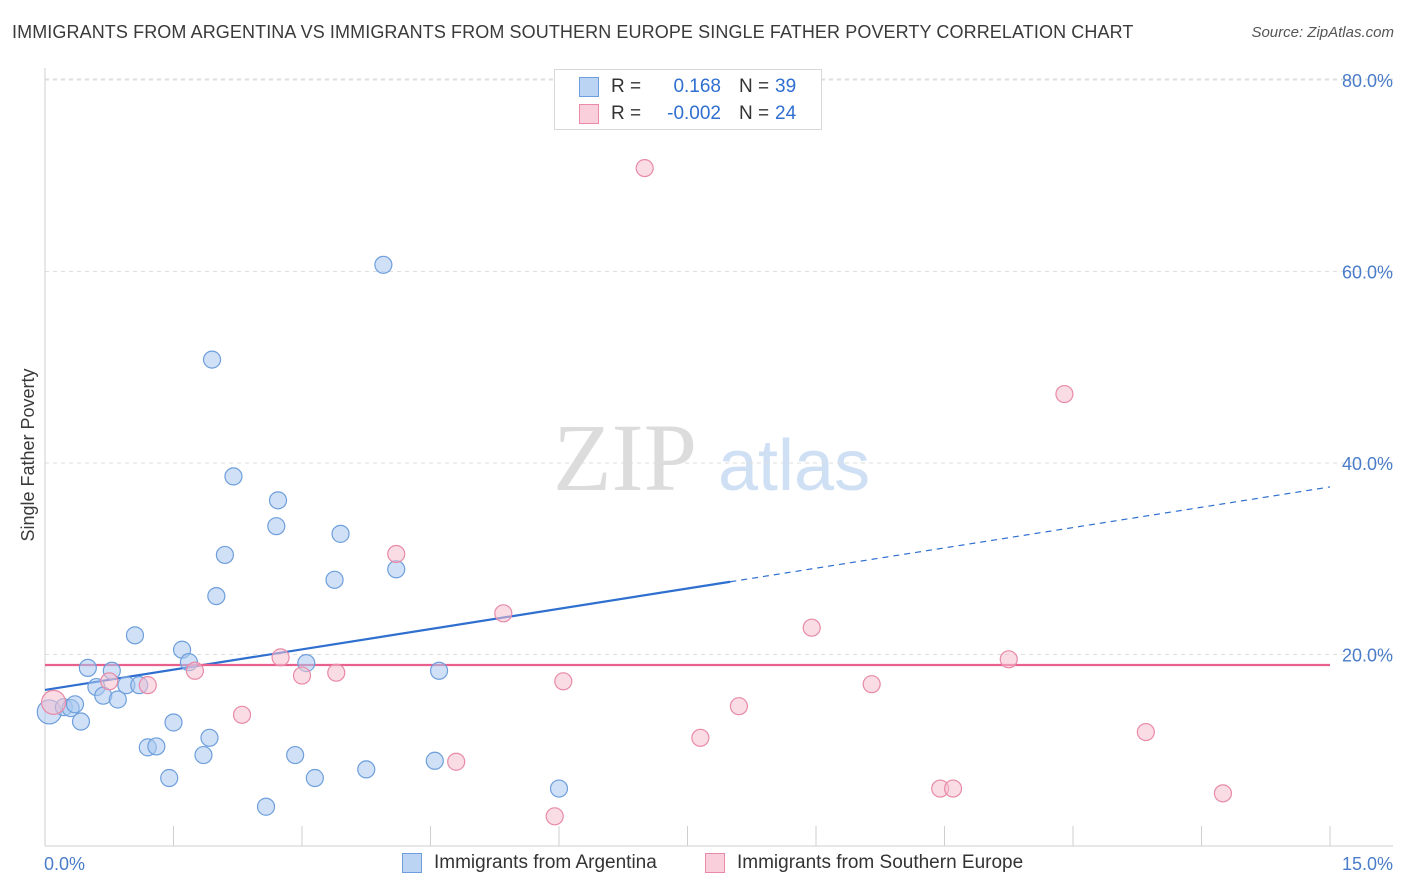  Describe the element at coordinates (794, 466) in the screenshot. I see `watermark-atlas: atlas` at that location.